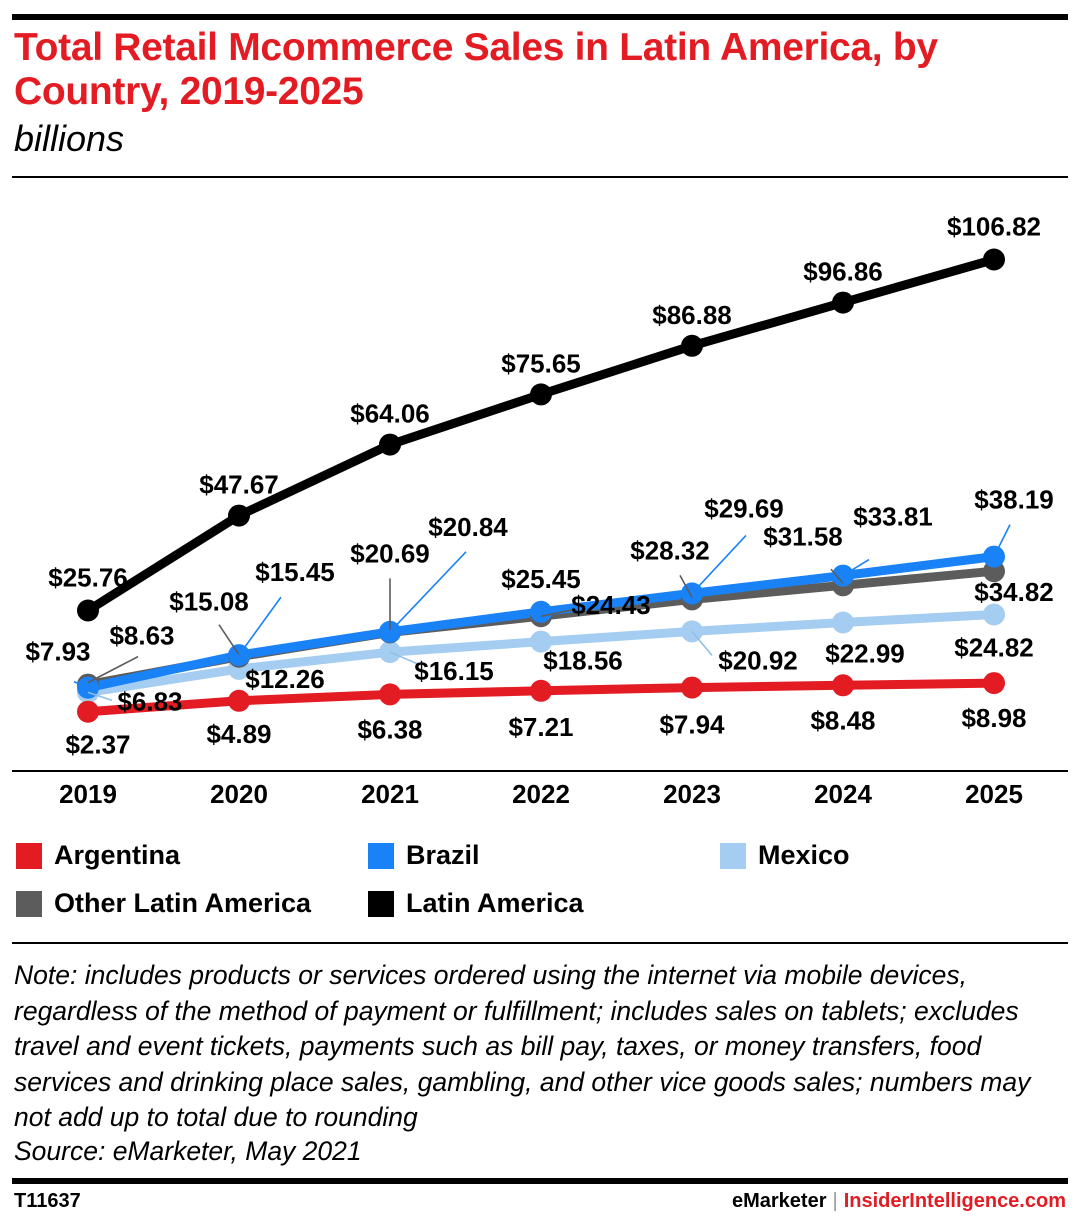 This screenshot has height=1217, width=1080. I want to click on x-tick-label-2021: 2021, so click(390, 794).